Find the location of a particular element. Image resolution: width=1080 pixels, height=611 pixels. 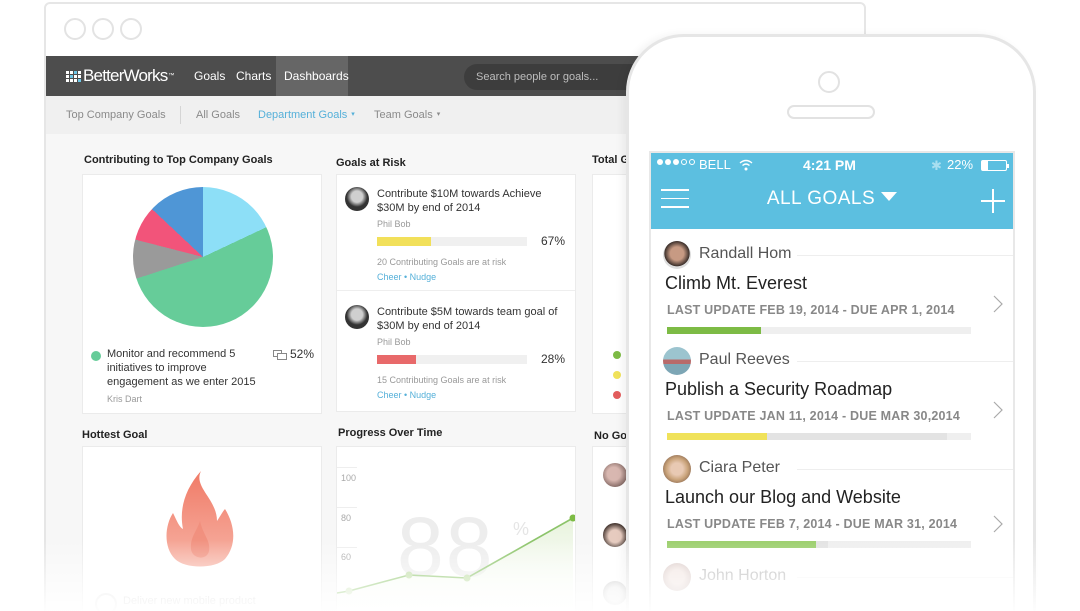

status-time: 4:21 PM is located at coordinates (829, 165).